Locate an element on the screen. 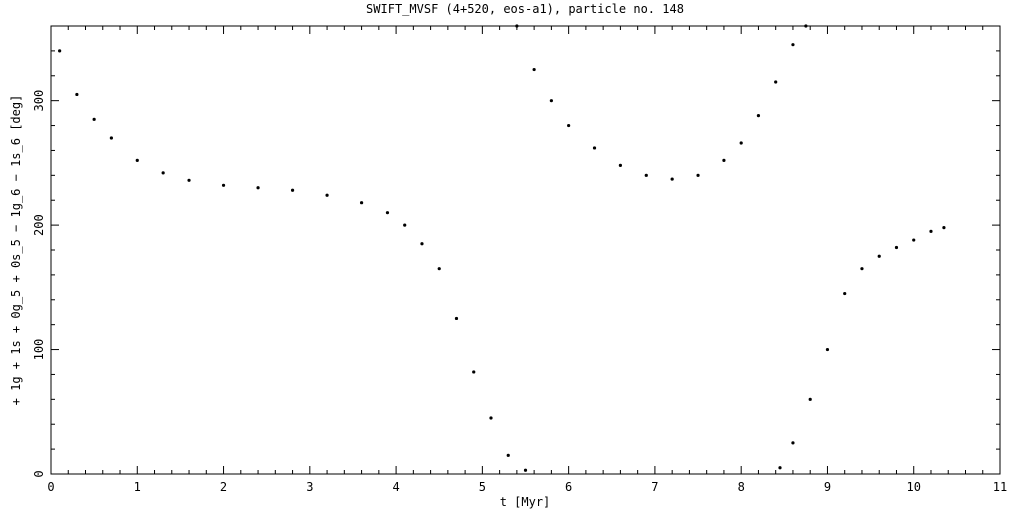 The image size is (1021, 511). x-tick-label: 4 is located at coordinates (395, 487).